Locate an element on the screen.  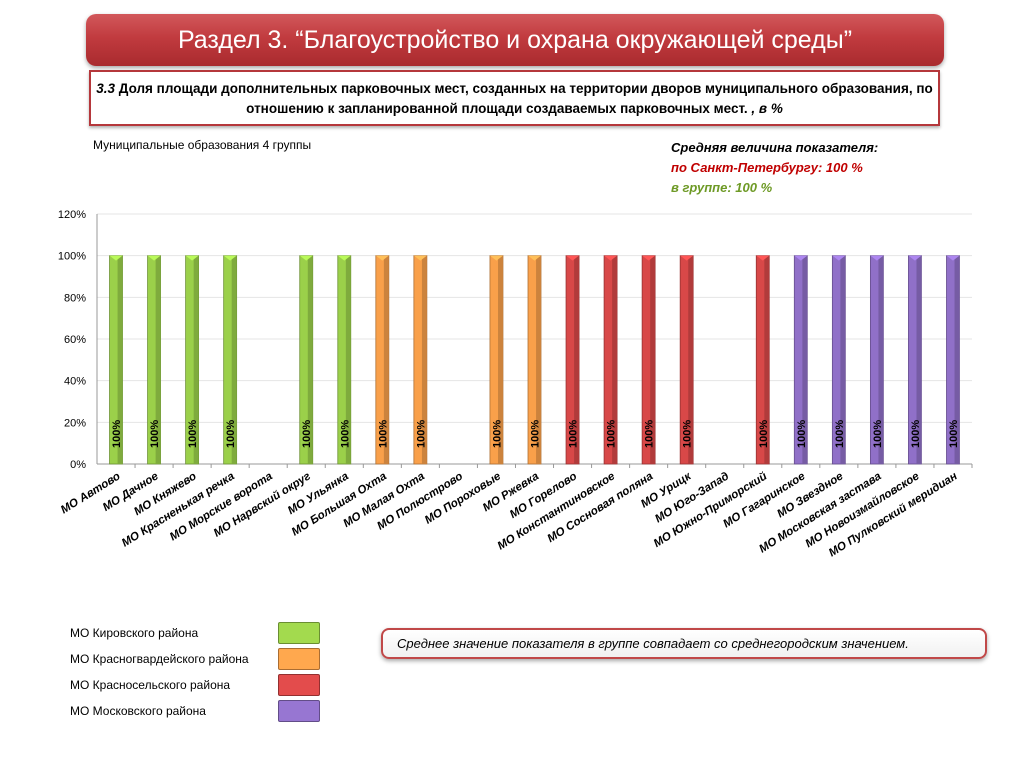
legend-item-moskovsky: МО Московского района is located at coordinates (200, 713).